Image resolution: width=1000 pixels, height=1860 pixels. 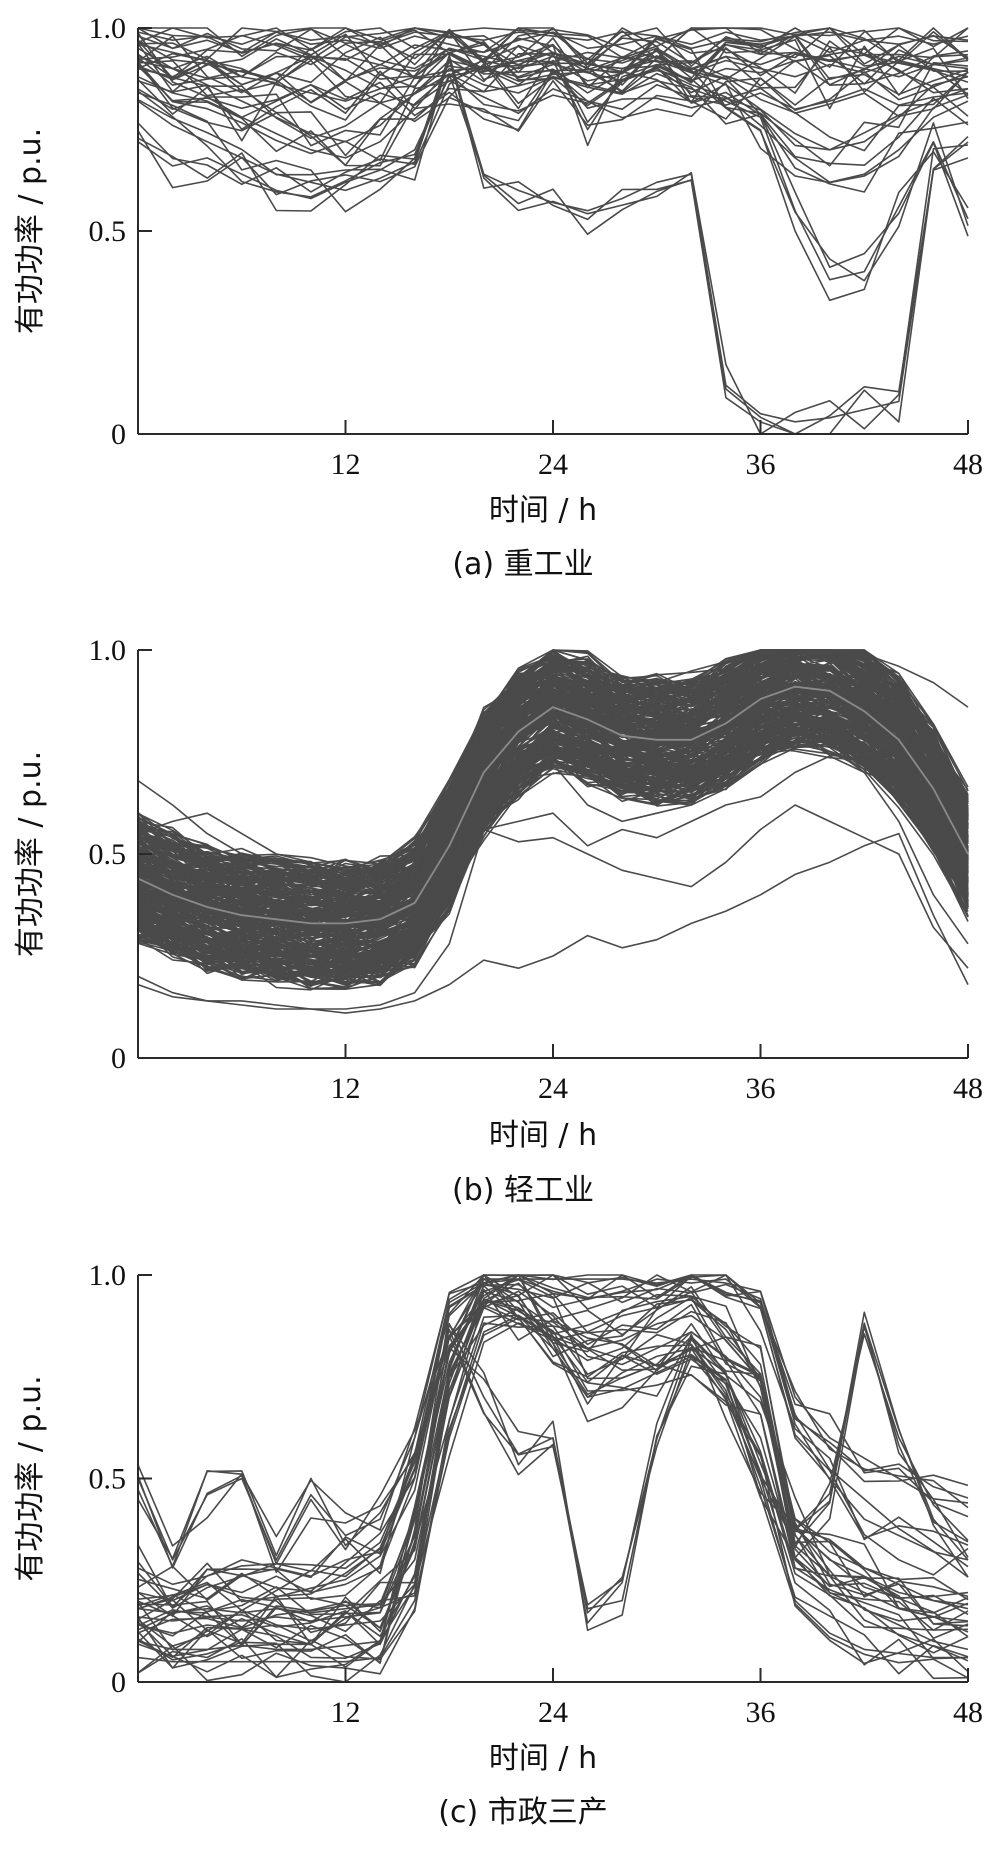 What do you see at coordinates (522, 1812) in the screenshot?
I see `panel-caption: (c) 市政三产` at bounding box center [522, 1812].